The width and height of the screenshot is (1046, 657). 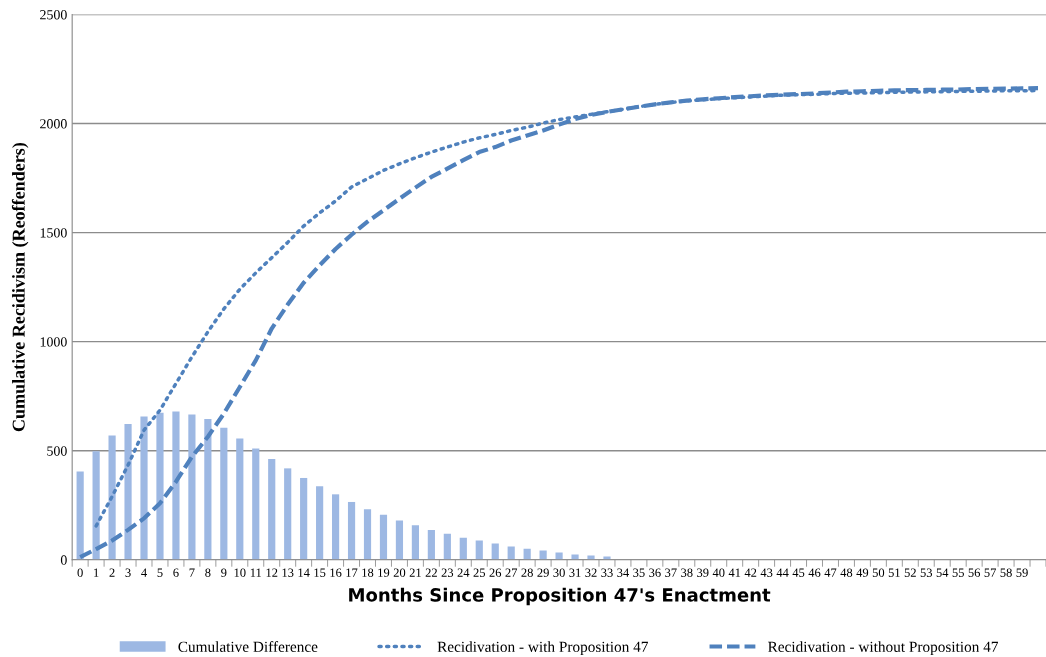 What do you see at coordinates (591, 572) in the screenshot?
I see `x-tick-label: 32` at bounding box center [591, 572].